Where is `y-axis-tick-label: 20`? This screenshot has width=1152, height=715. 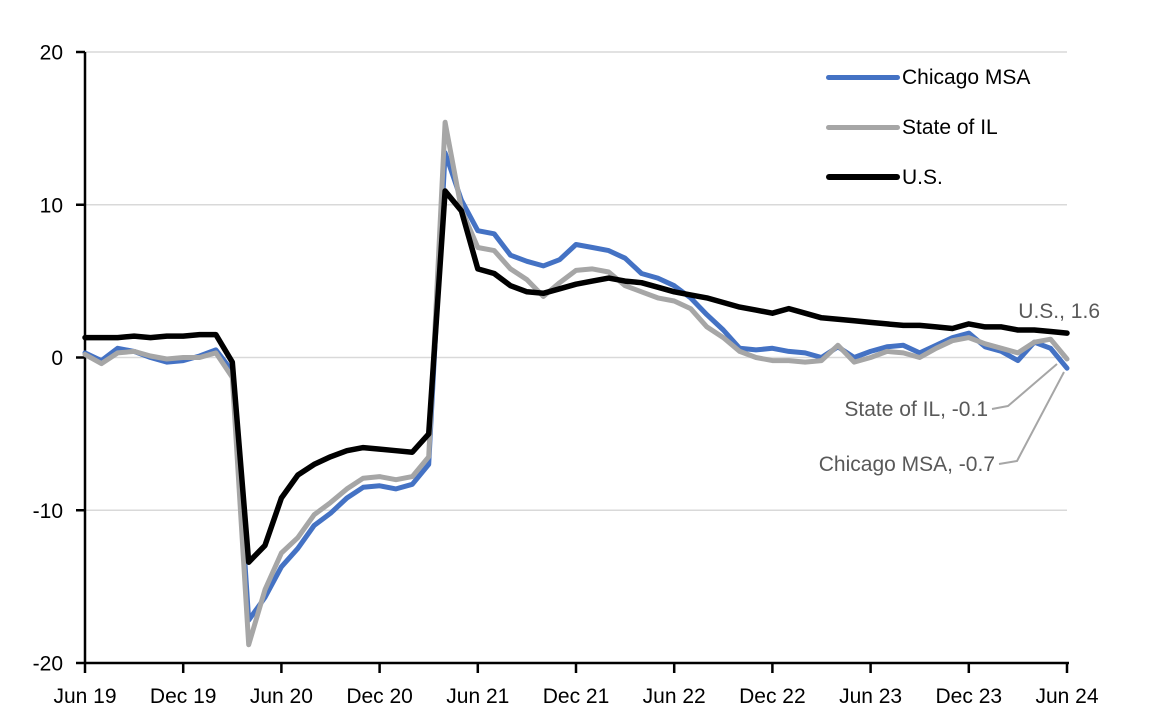
y-axis-tick-label: 20 is located at coordinates (51, 53).